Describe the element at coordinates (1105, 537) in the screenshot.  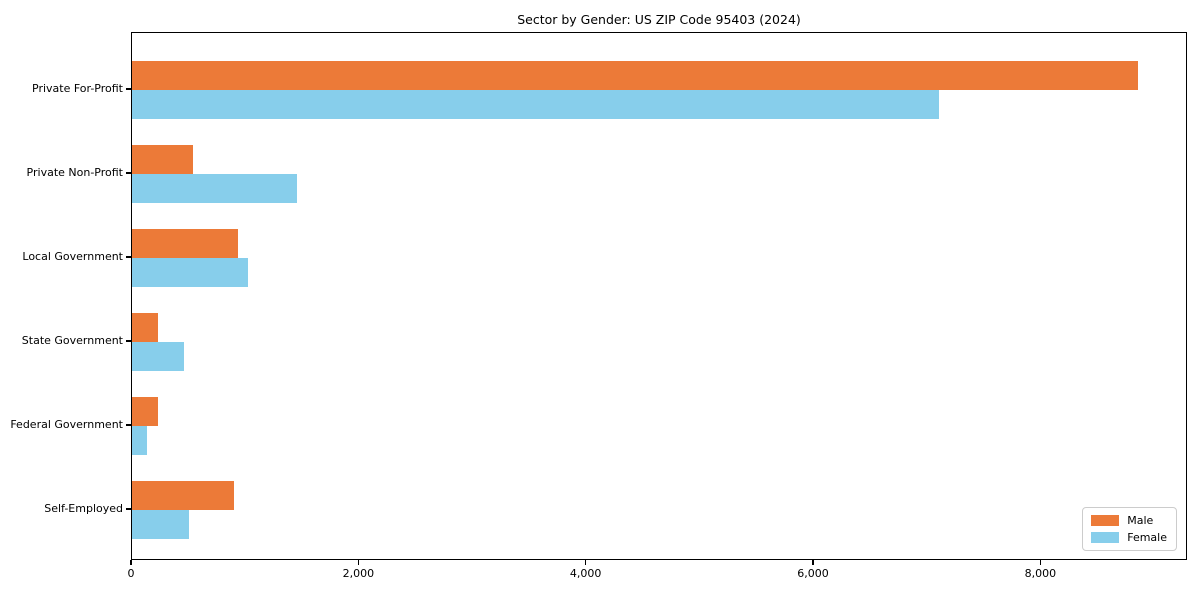
I see `legend-swatch-female` at that location.